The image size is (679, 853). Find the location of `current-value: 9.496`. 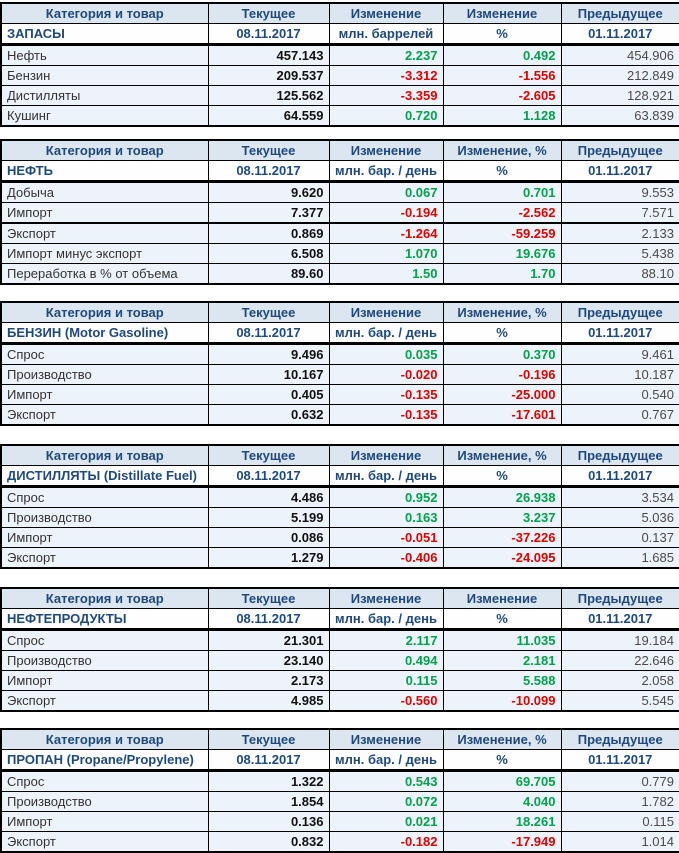

current-value: 9.496 is located at coordinates (268, 354).